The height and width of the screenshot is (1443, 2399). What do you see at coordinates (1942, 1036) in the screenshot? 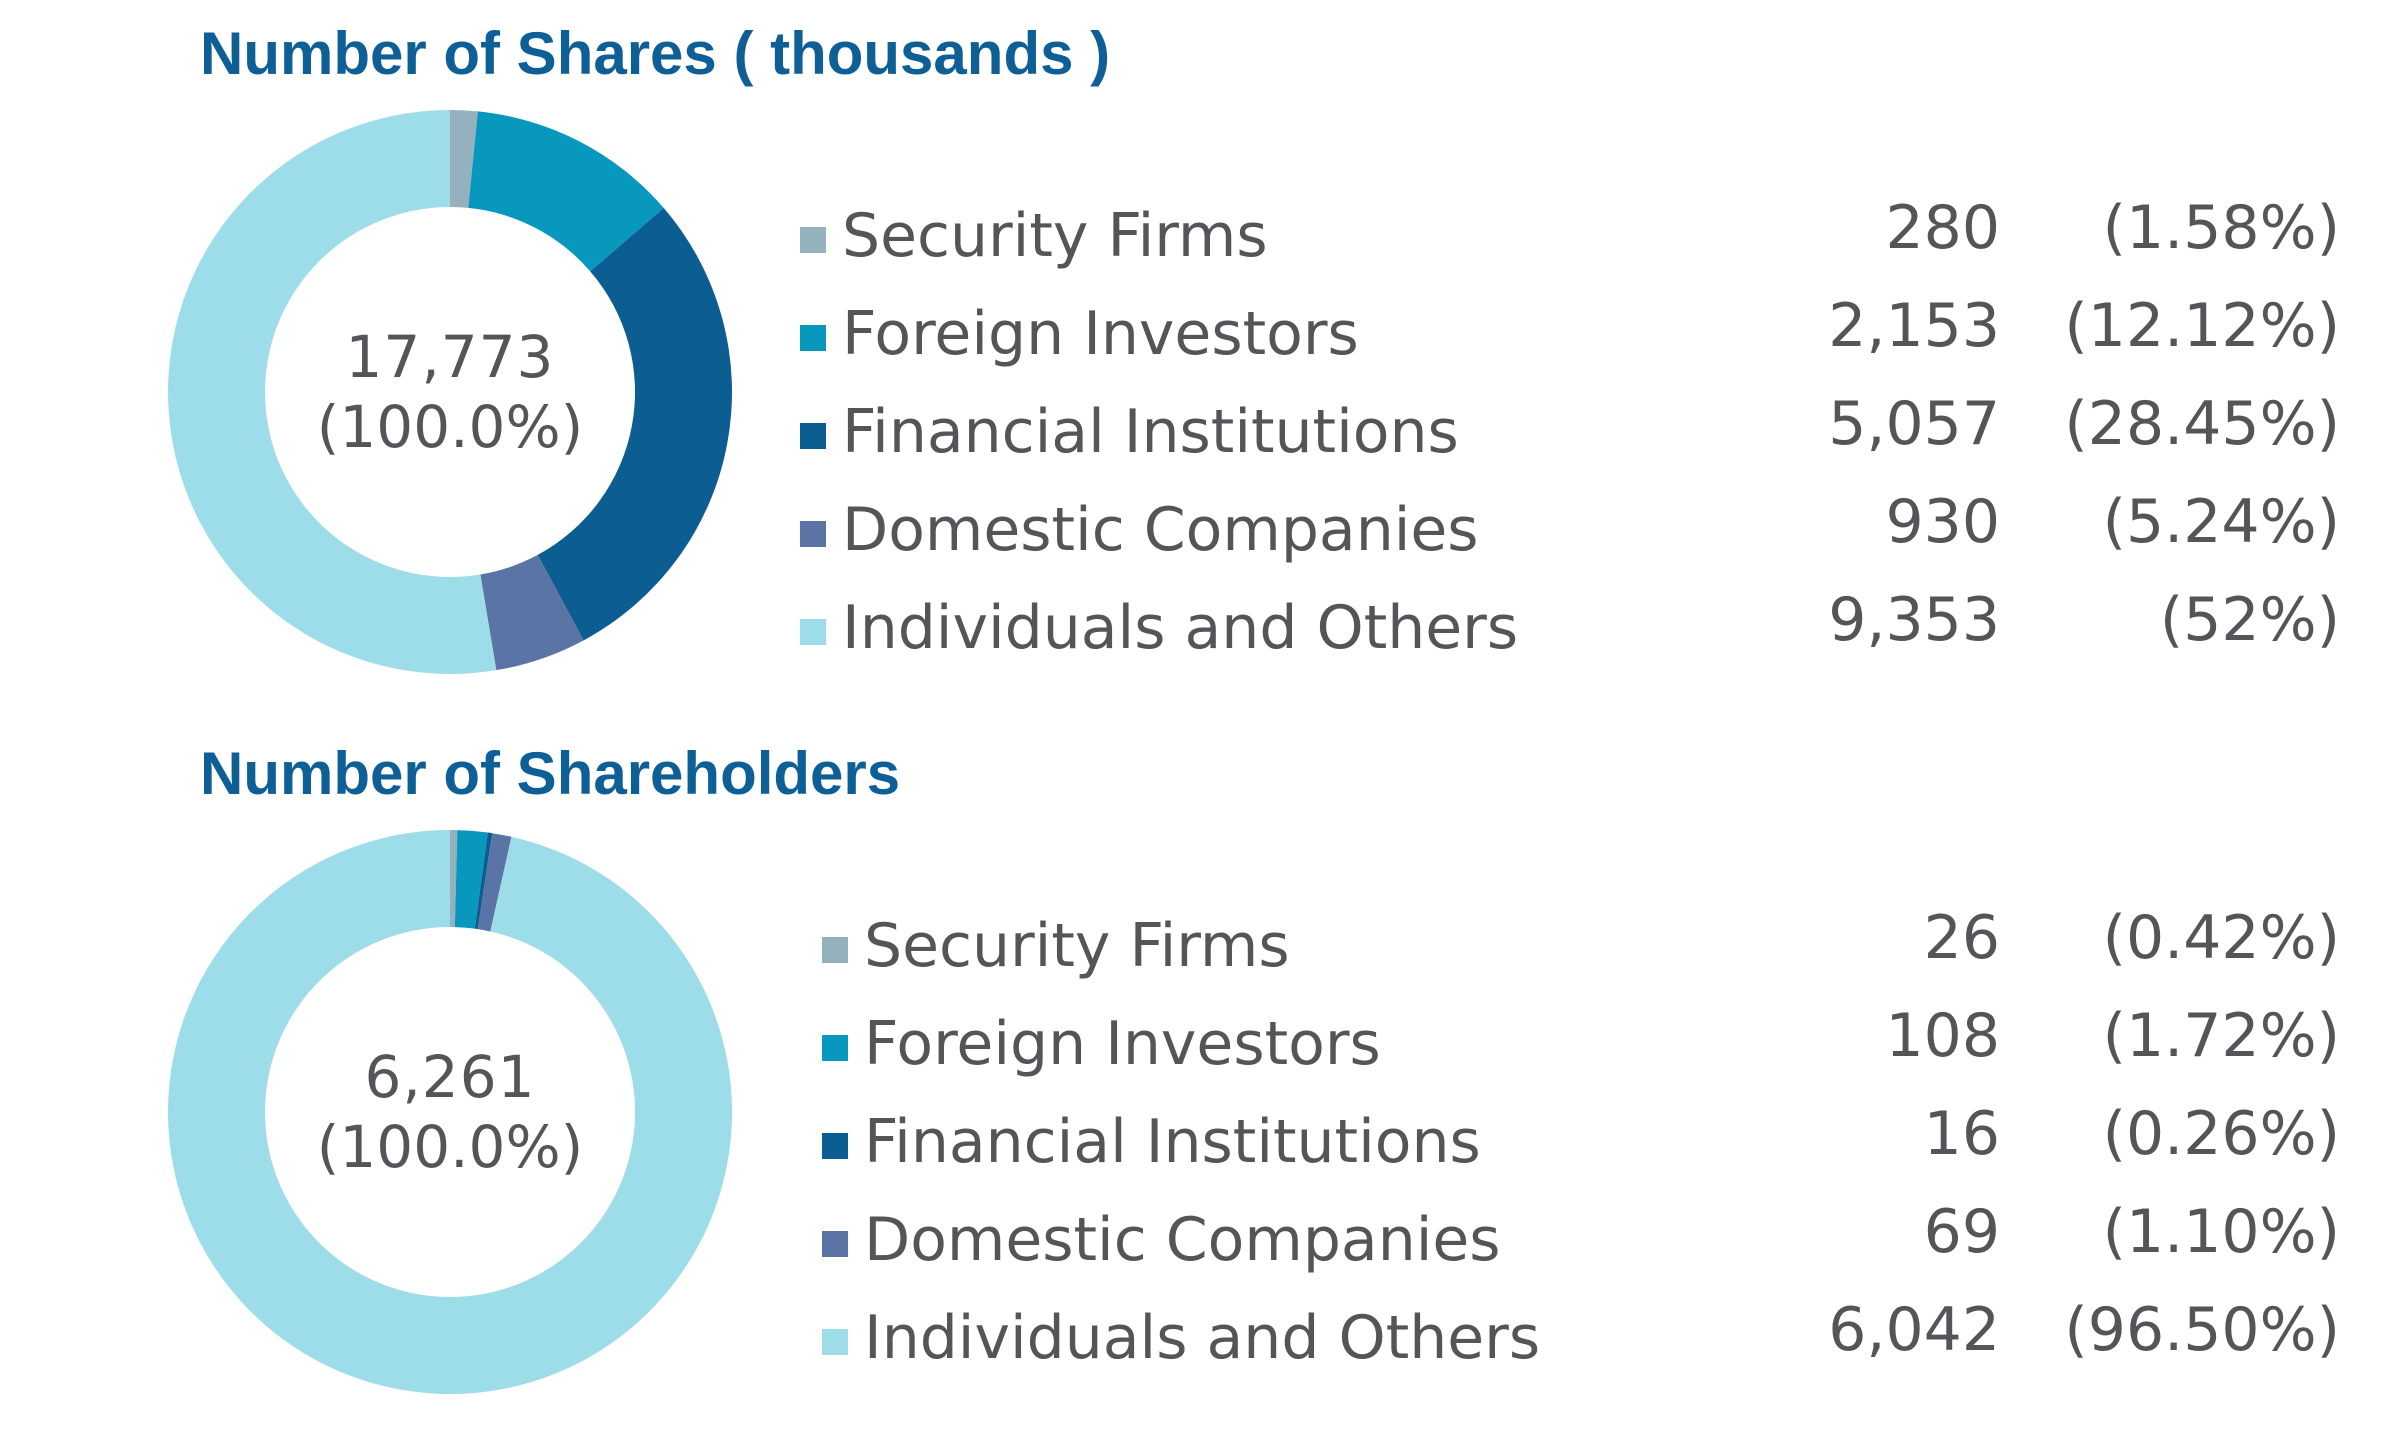
I see `legend-value: 108` at bounding box center [1942, 1036].